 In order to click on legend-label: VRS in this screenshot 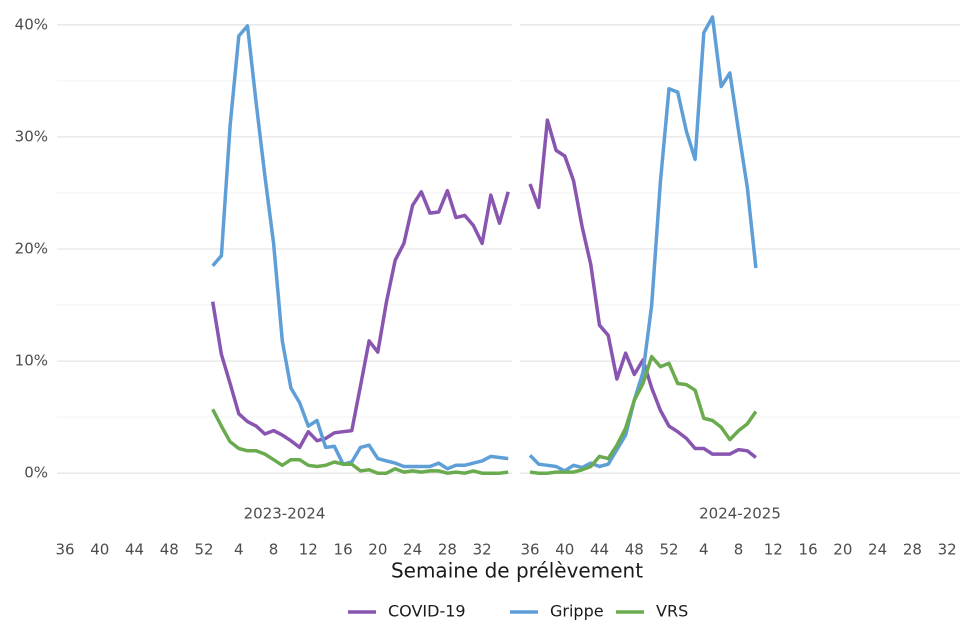, I will do `click(672, 611)`.